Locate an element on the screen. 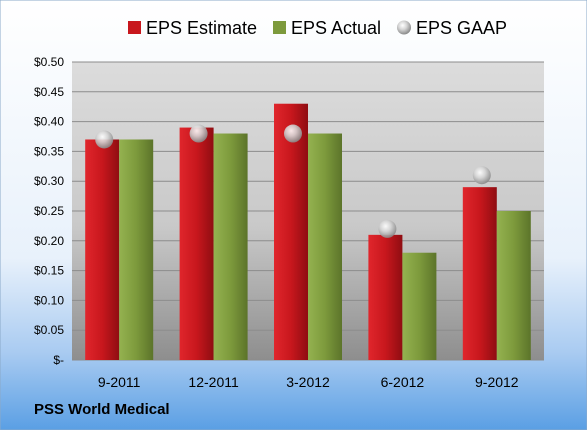 This screenshot has height=430, width=587. y-tick-label: $0.15 is located at coordinates (49, 271).